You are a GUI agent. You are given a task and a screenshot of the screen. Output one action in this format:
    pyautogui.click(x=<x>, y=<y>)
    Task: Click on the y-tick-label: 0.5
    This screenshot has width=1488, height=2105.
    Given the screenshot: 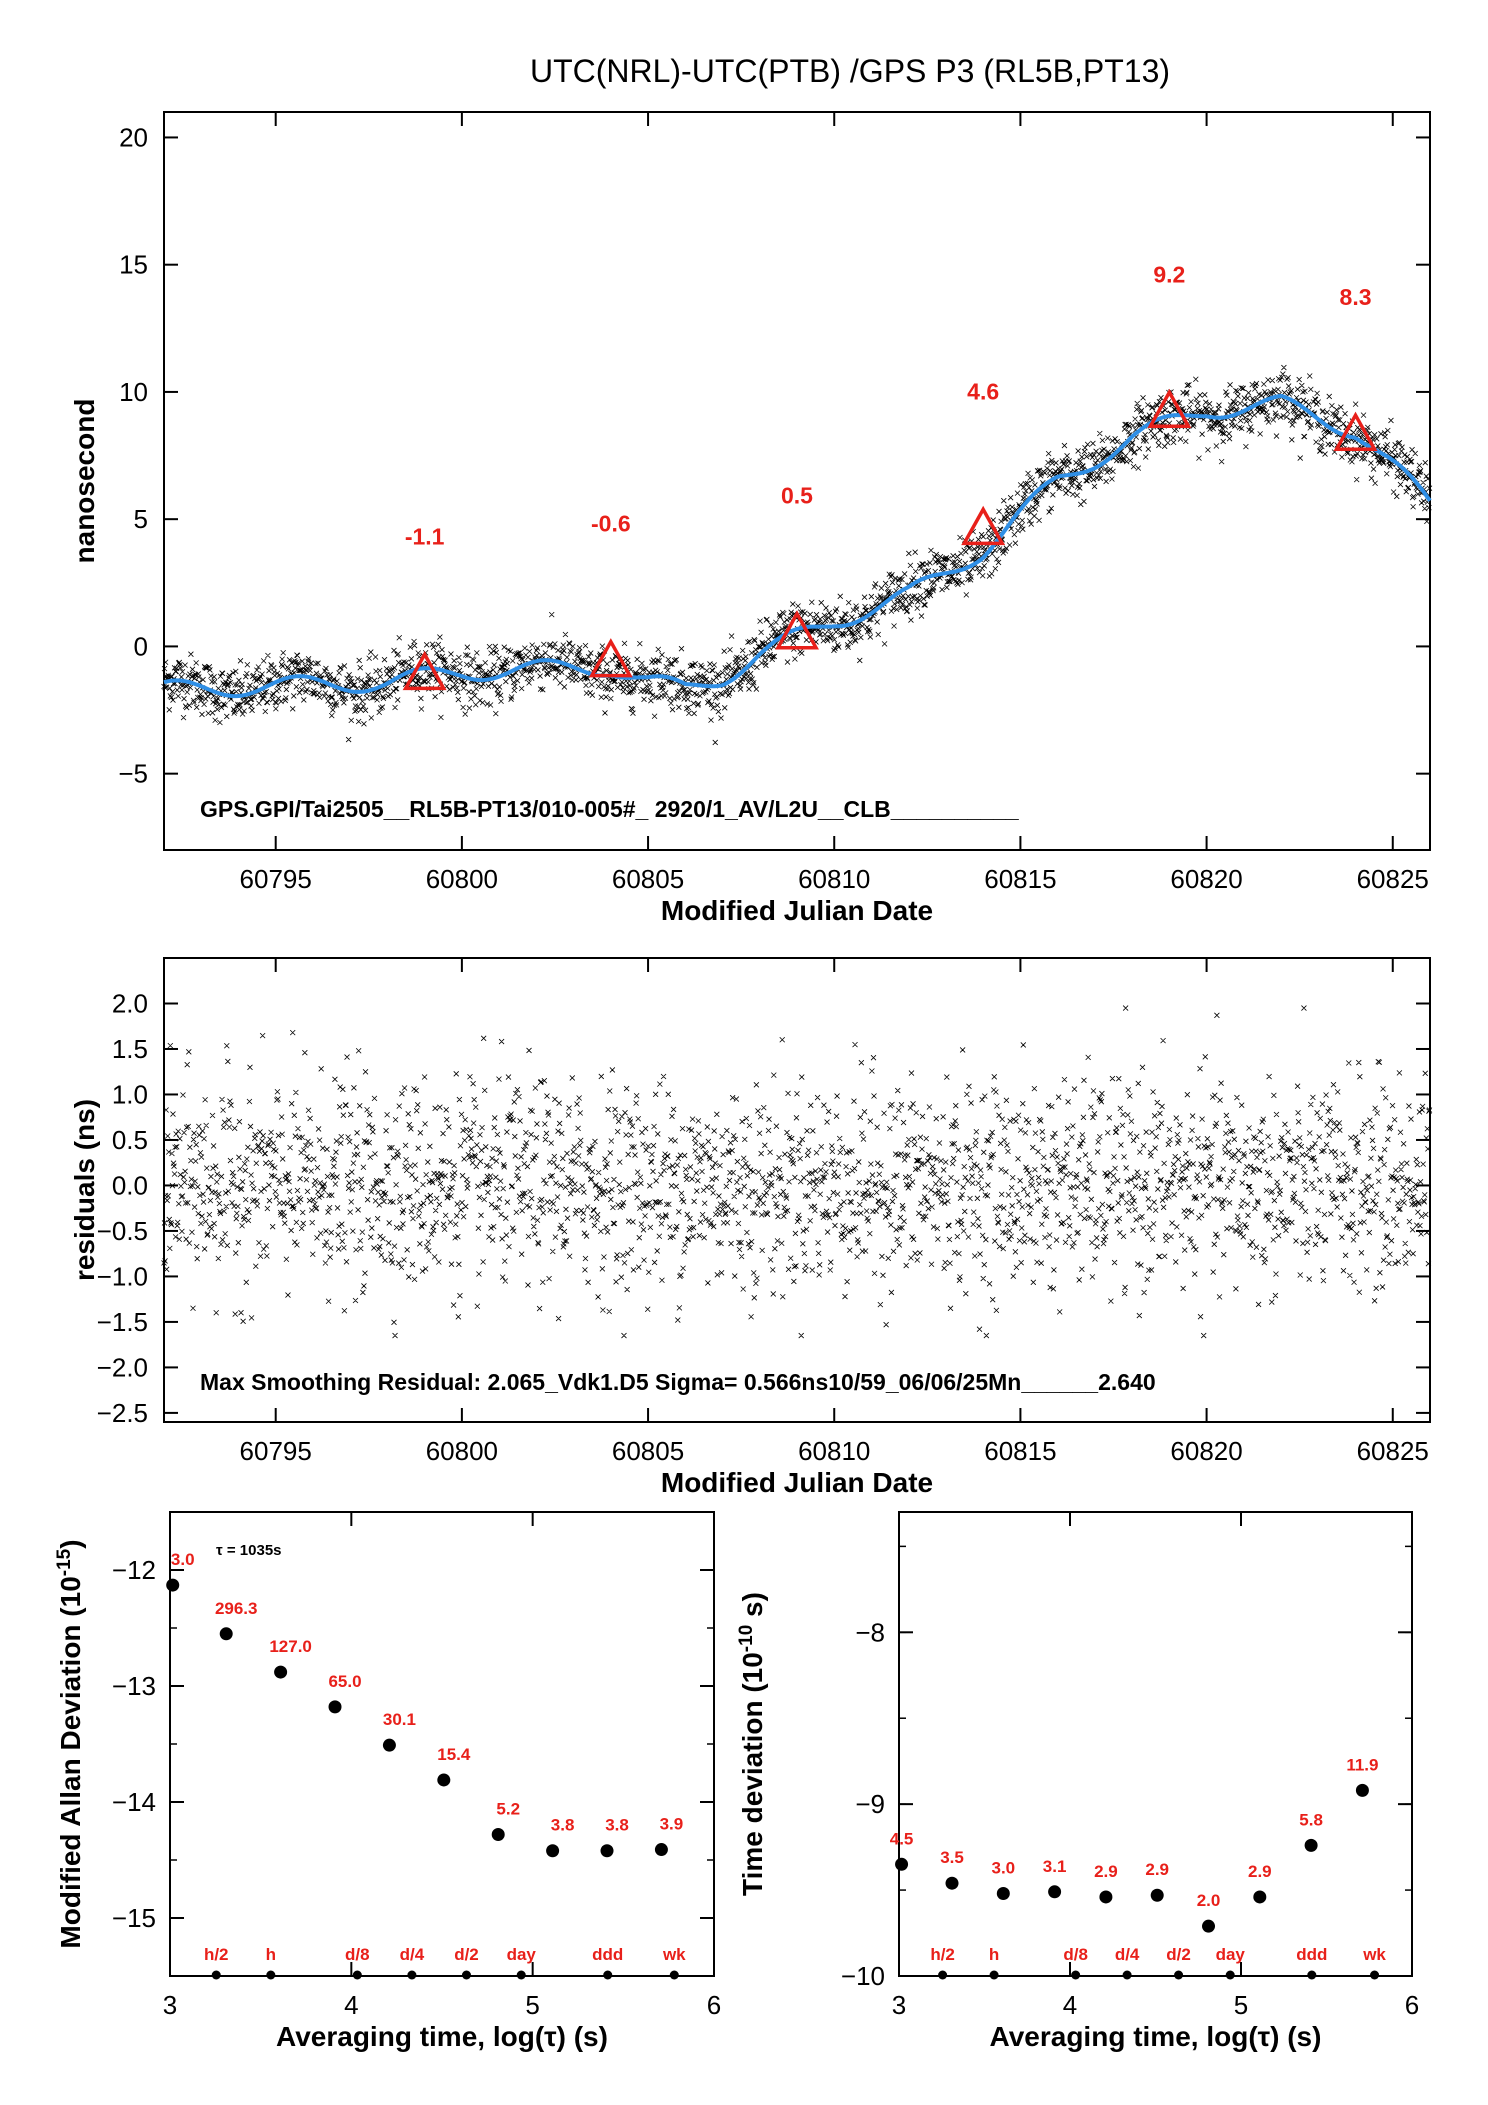 What is the action you would take?
    pyautogui.click(x=130, y=1140)
    